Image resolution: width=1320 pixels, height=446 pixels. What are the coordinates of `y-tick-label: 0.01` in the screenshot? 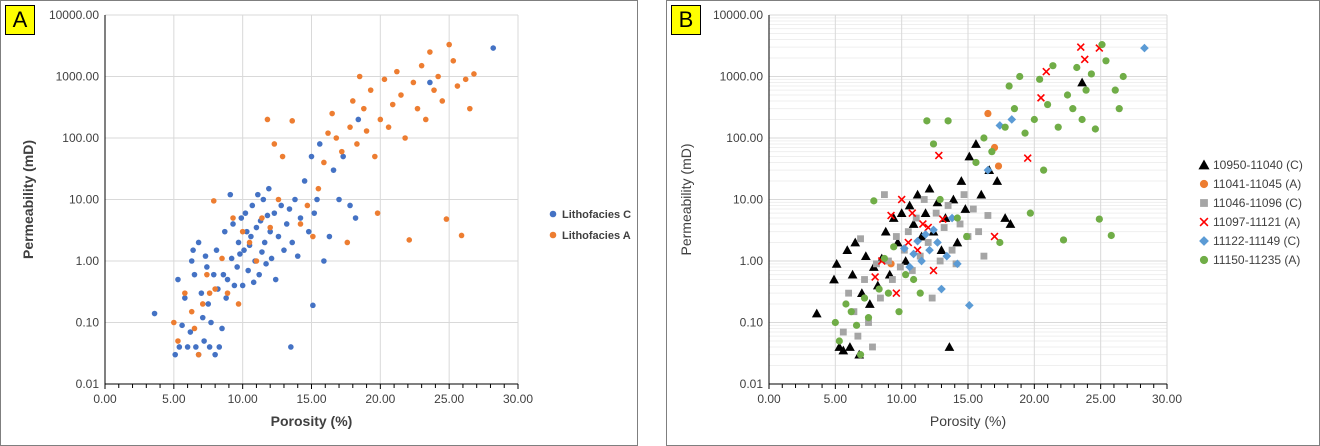 It's located at (752, 384).